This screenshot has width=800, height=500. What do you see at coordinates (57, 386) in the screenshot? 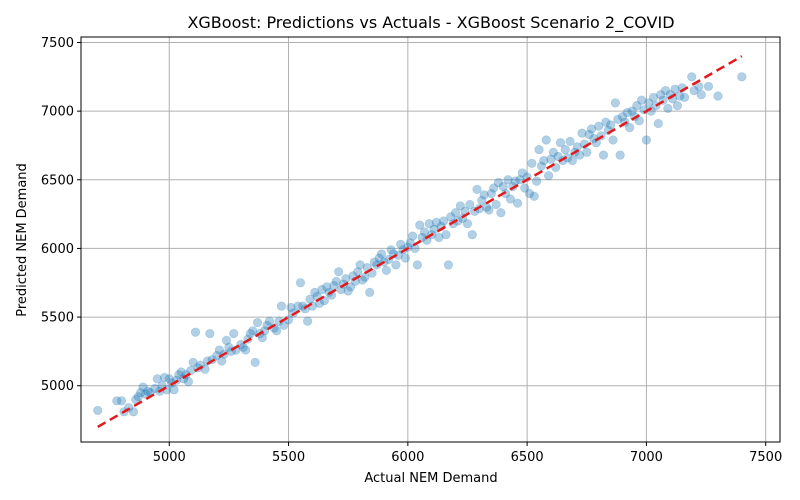
I see `y-tick-label-0: 5000` at bounding box center [57, 386].